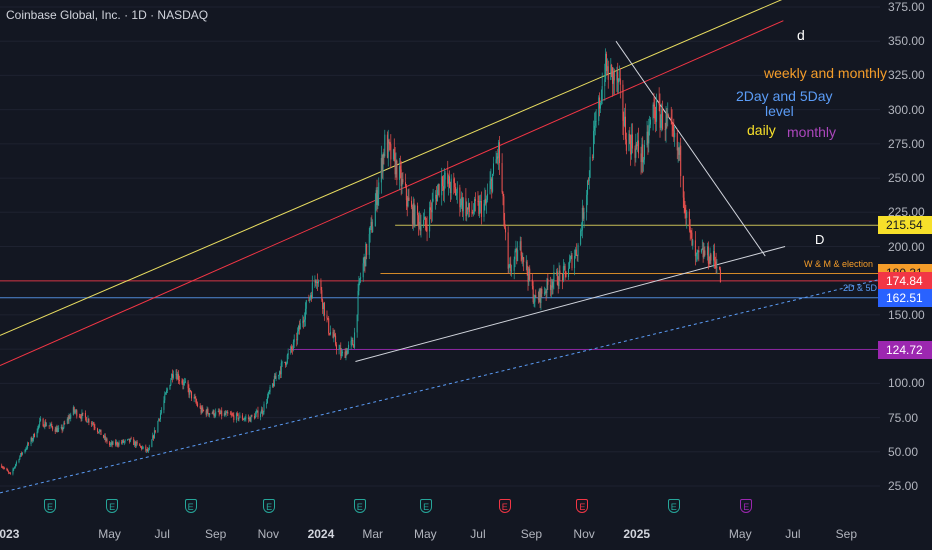 Image resolution: width=932 pixels, height=550 pixels. I want to click on x-tick-label: 2024, so click(321, 534).